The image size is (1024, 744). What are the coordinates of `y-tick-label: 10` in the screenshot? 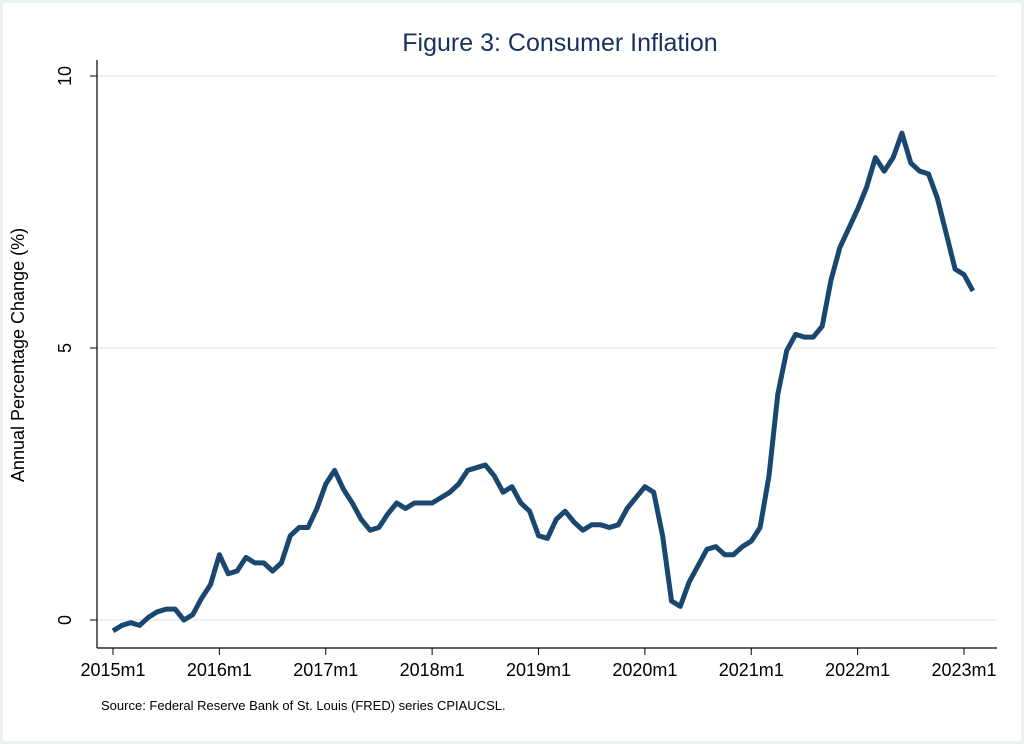 It's located at (65, 76).